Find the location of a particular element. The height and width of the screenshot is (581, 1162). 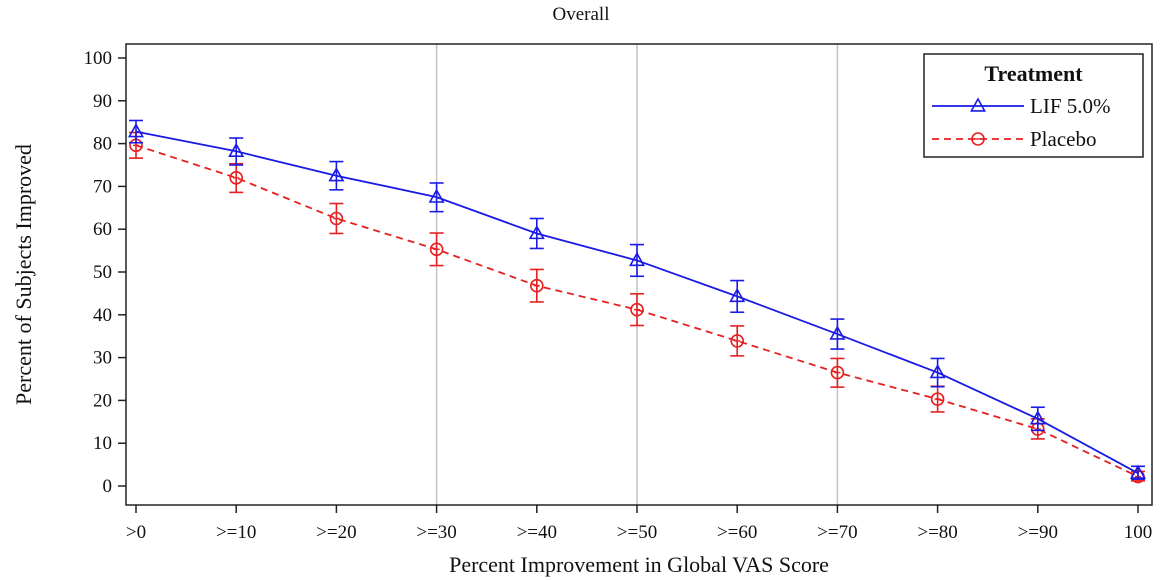

legend-label: LIF 5.0% is located at coordinates (1070, 106).